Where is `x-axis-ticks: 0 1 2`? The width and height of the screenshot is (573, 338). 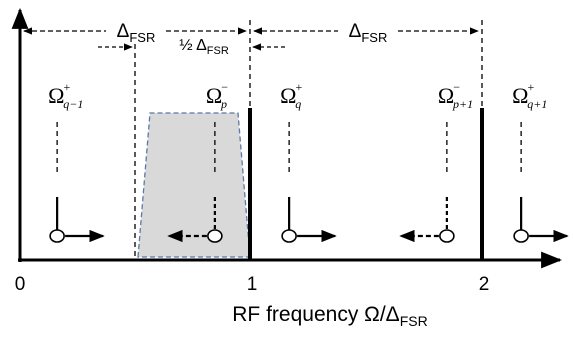
x-axis-ticks: 0 1 2 is located at coordinates (252, 284).